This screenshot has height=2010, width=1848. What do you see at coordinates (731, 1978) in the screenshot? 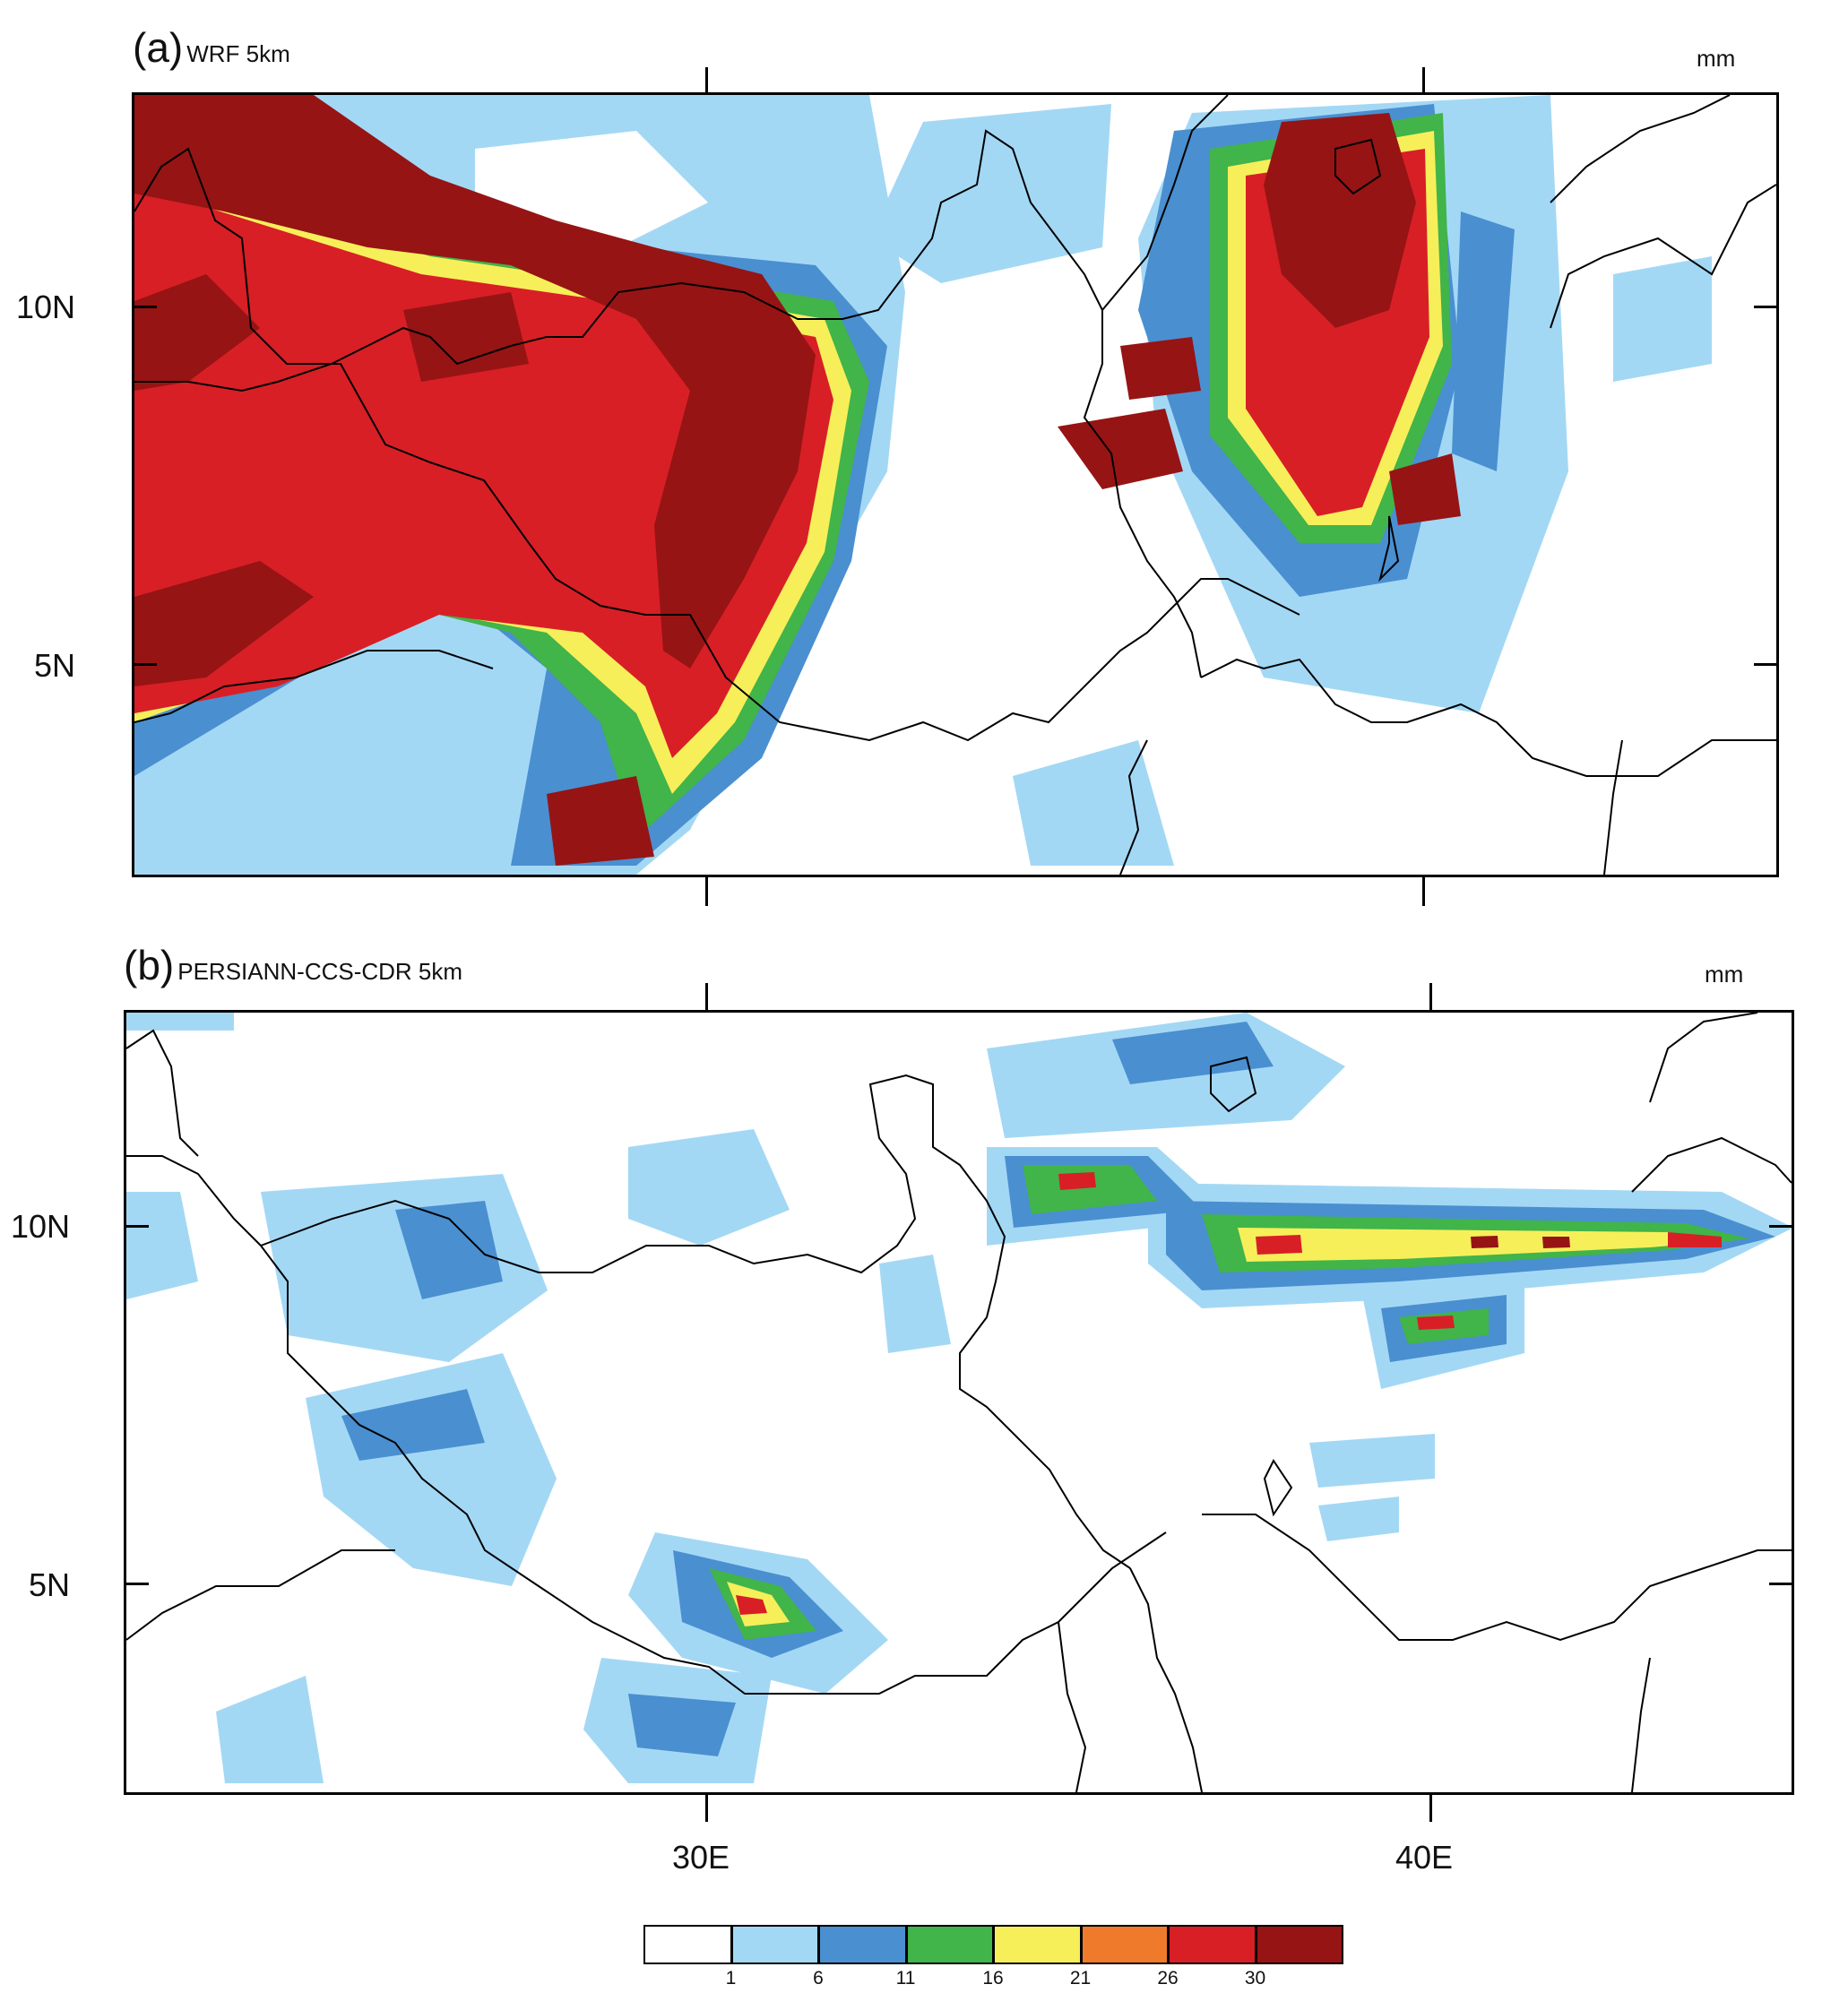
I see `colorbar-level-label: 1` at bounding box center [731, 1978].